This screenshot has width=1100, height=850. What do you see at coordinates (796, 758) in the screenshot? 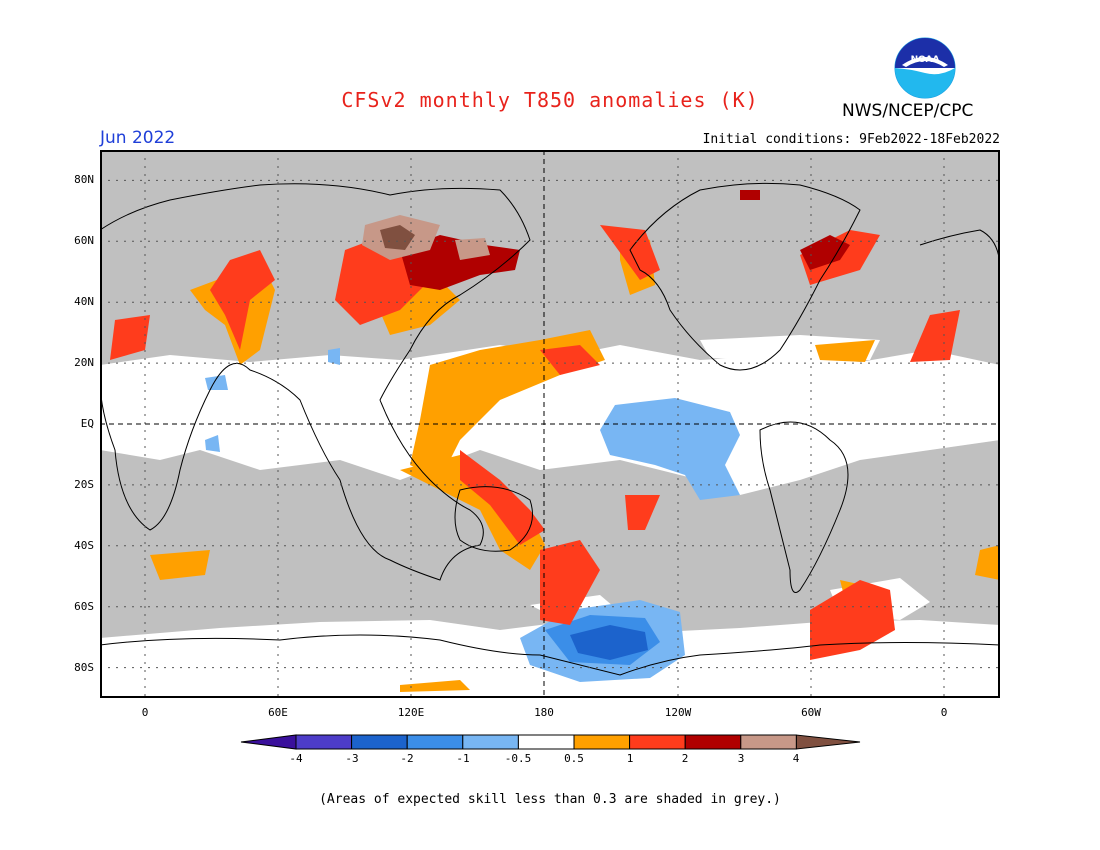
I see `colorbar-label-4: 4` at bounding box center [796, 758].